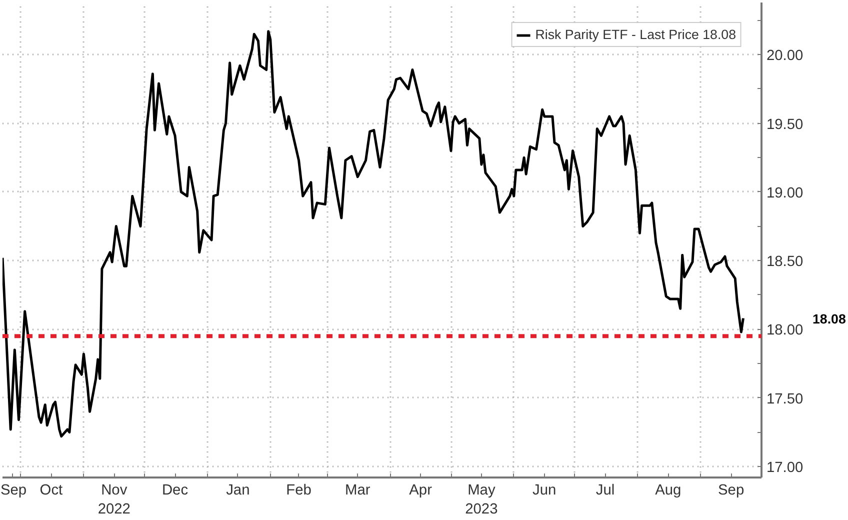  What do you see at coordinates (238, 490) in the screenshot?
I see `x-tick-label: Jan` at bounding box center [238, 490].